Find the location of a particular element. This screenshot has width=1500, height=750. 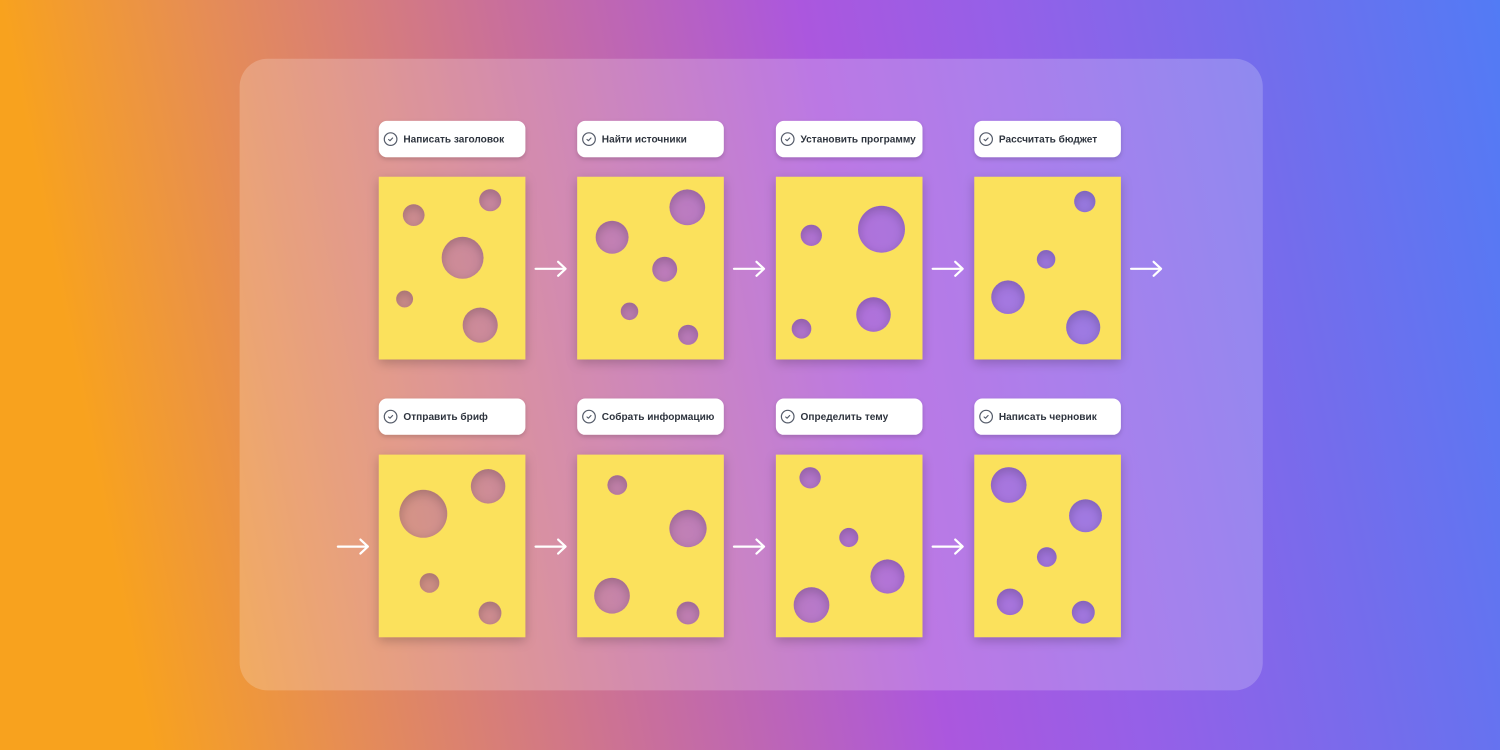

svg-text: Рассчитать бюджет is located at coordinates (1048, 140).